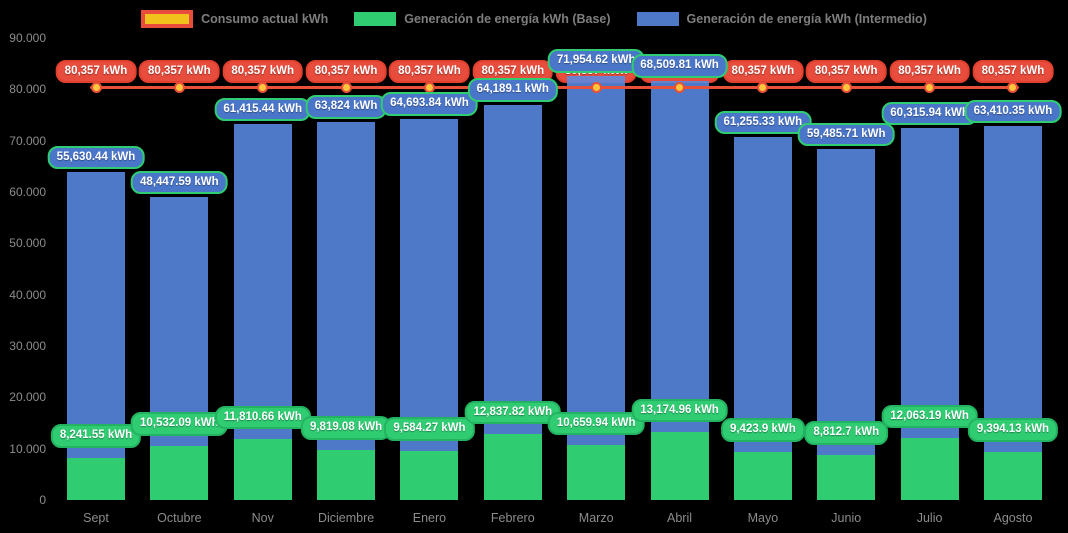 This screenshot has width=1068, height=533. I want to click on y-axis-tick: 30.000, so click(27, 346).